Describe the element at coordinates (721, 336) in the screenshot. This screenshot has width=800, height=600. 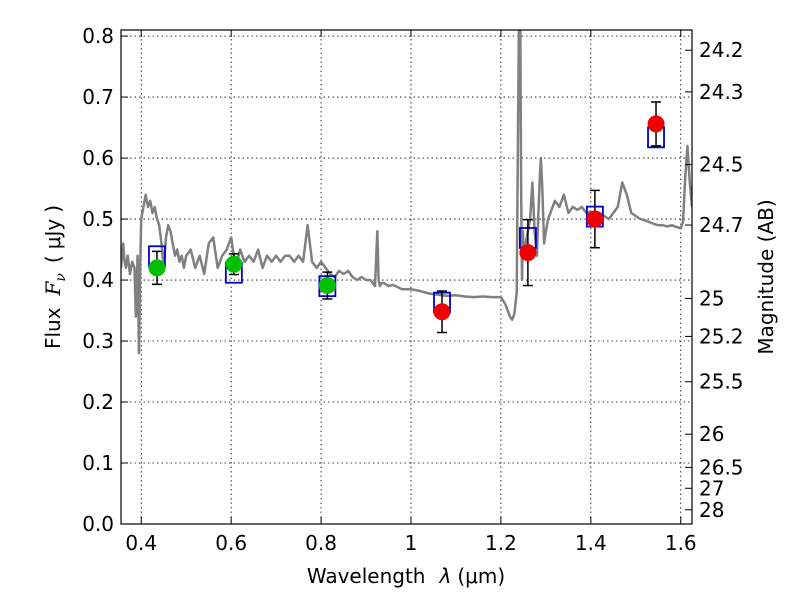
I see `y2-tick-label: 25.2` at that location.